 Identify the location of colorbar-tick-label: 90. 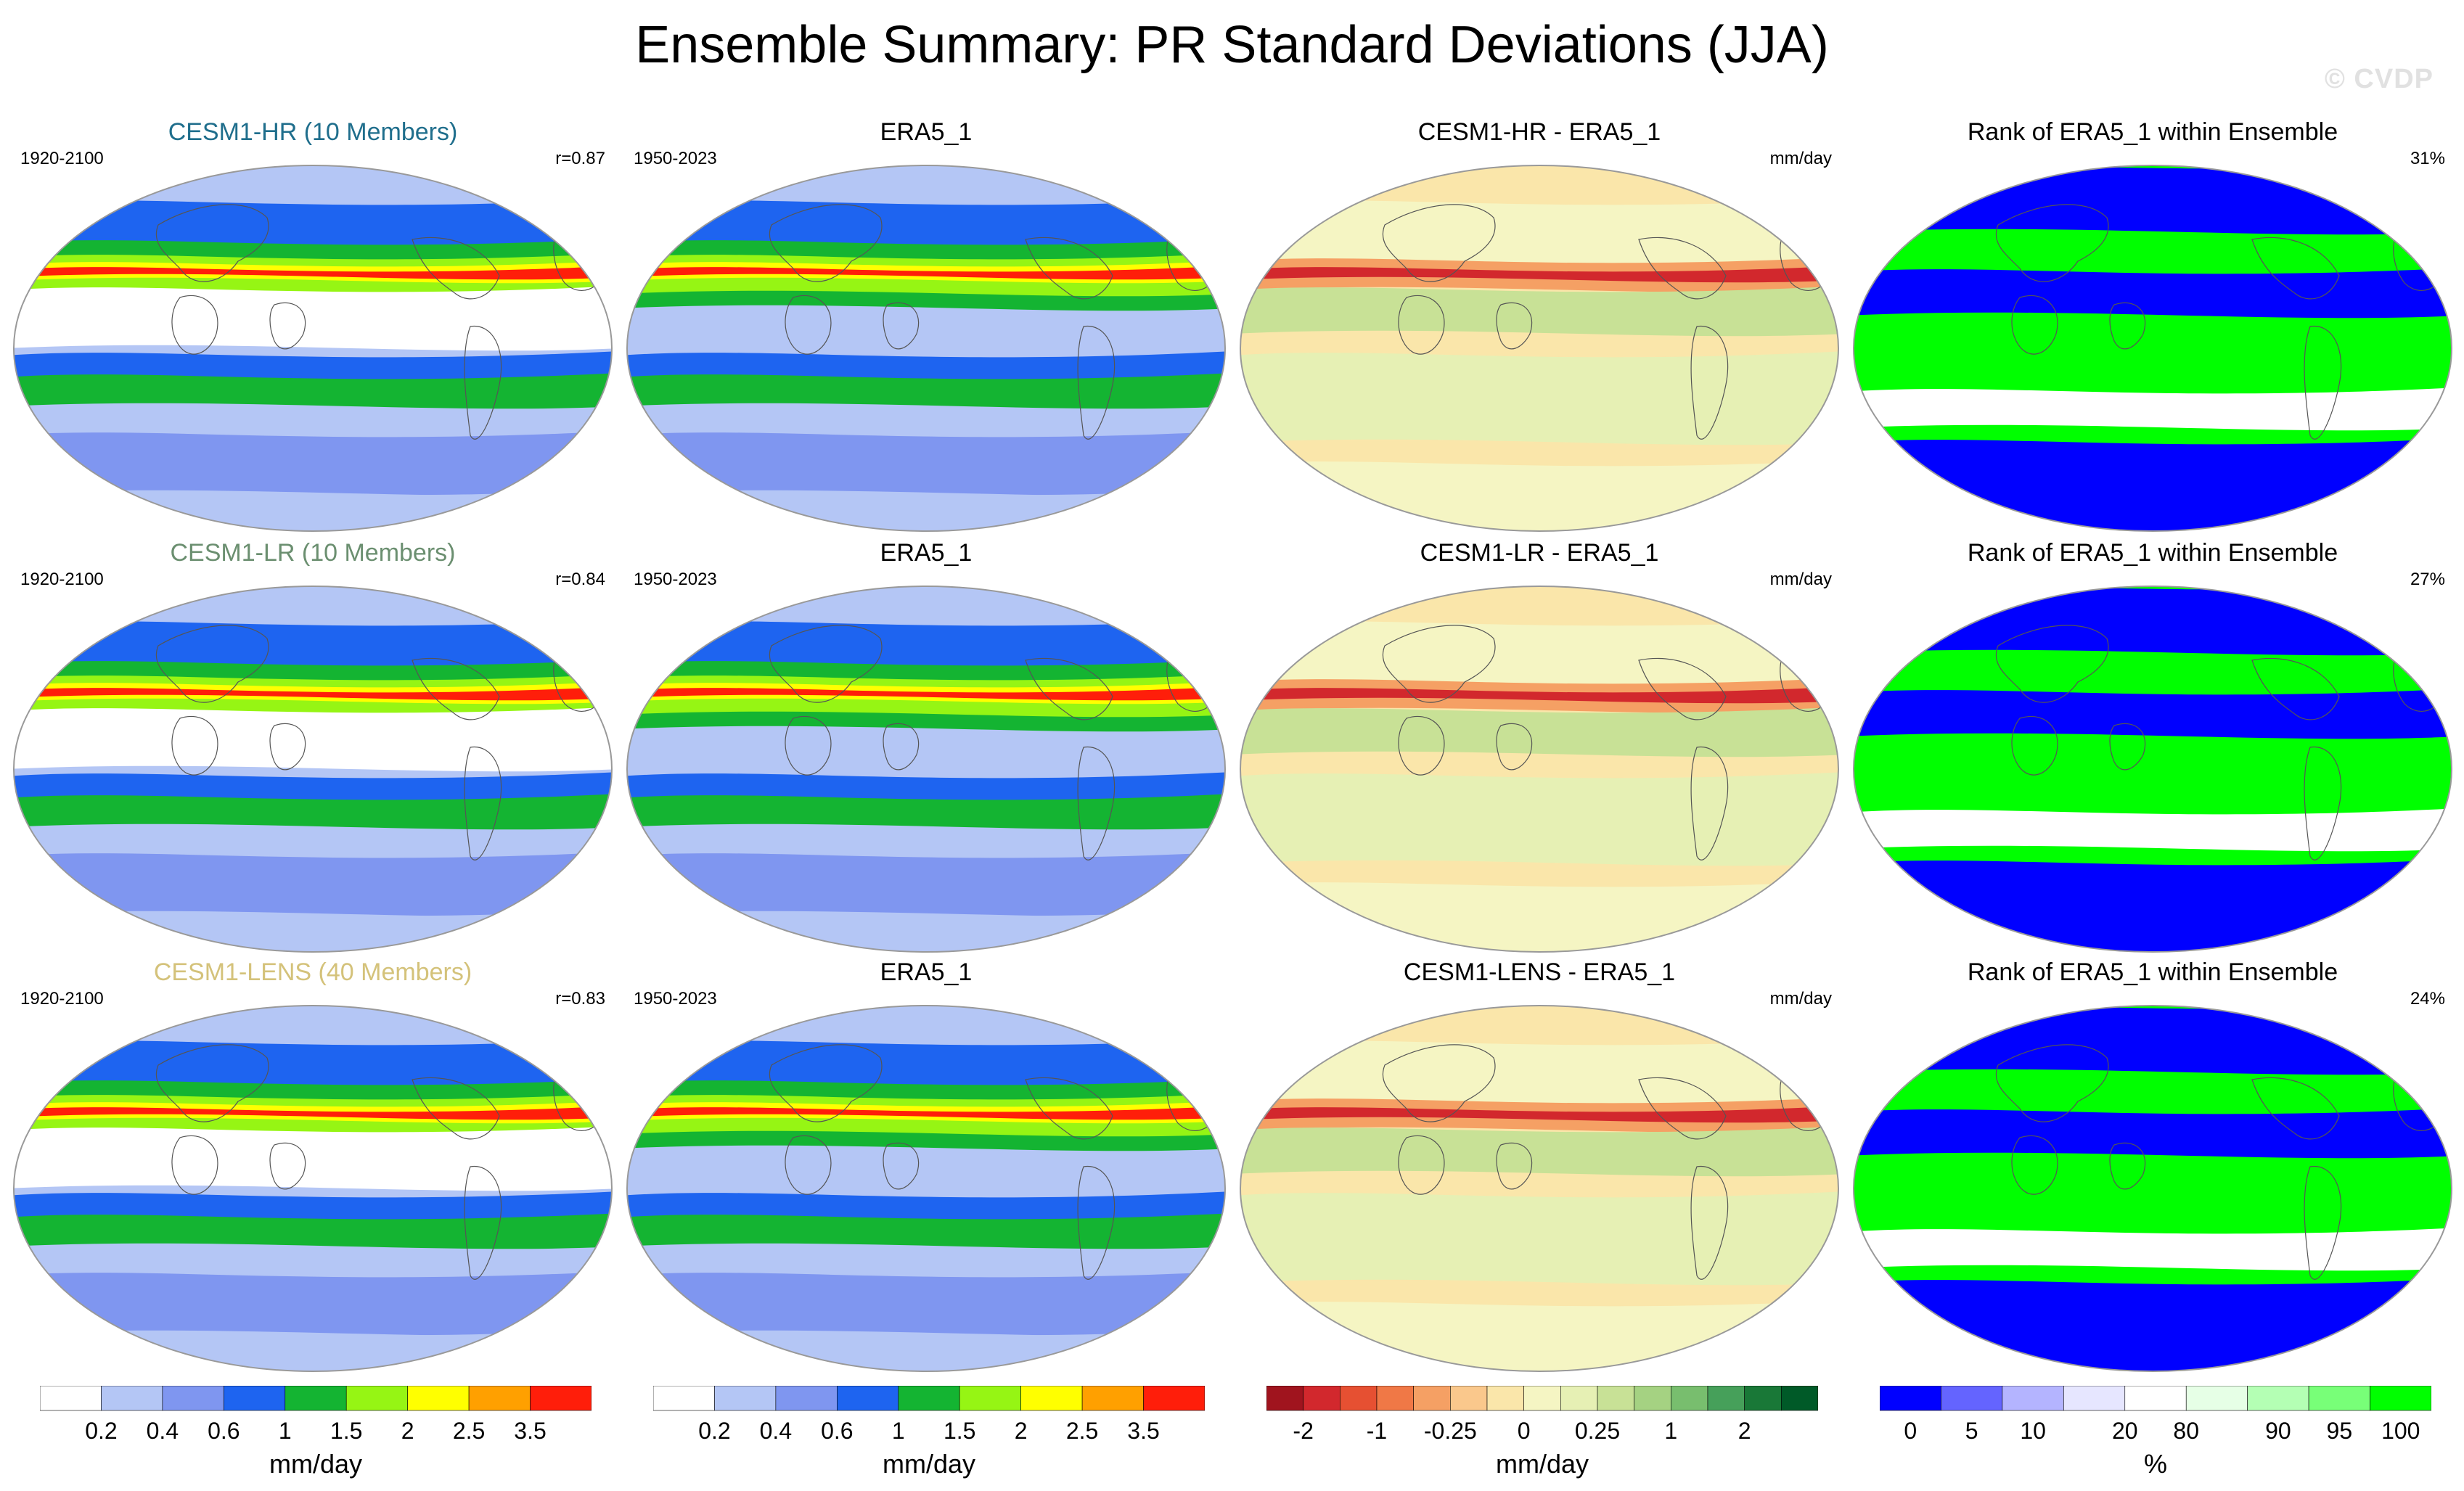
(2278, 1431).